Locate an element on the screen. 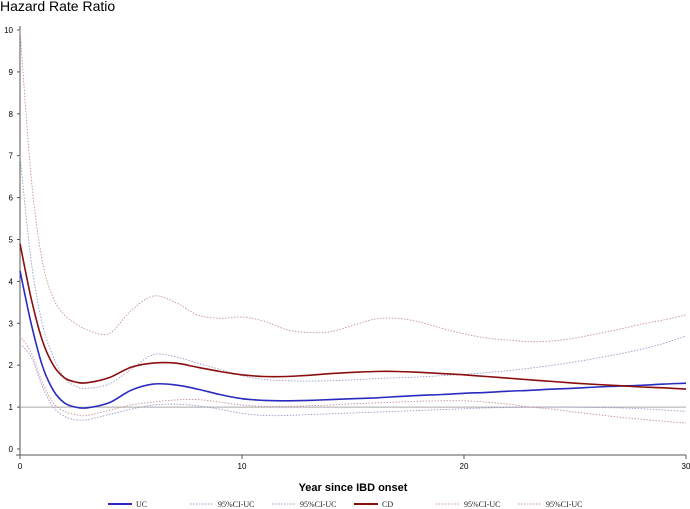 This screenshot has width=690, height=509. y-tick-label: 3 is located at coordinates (11, 323).